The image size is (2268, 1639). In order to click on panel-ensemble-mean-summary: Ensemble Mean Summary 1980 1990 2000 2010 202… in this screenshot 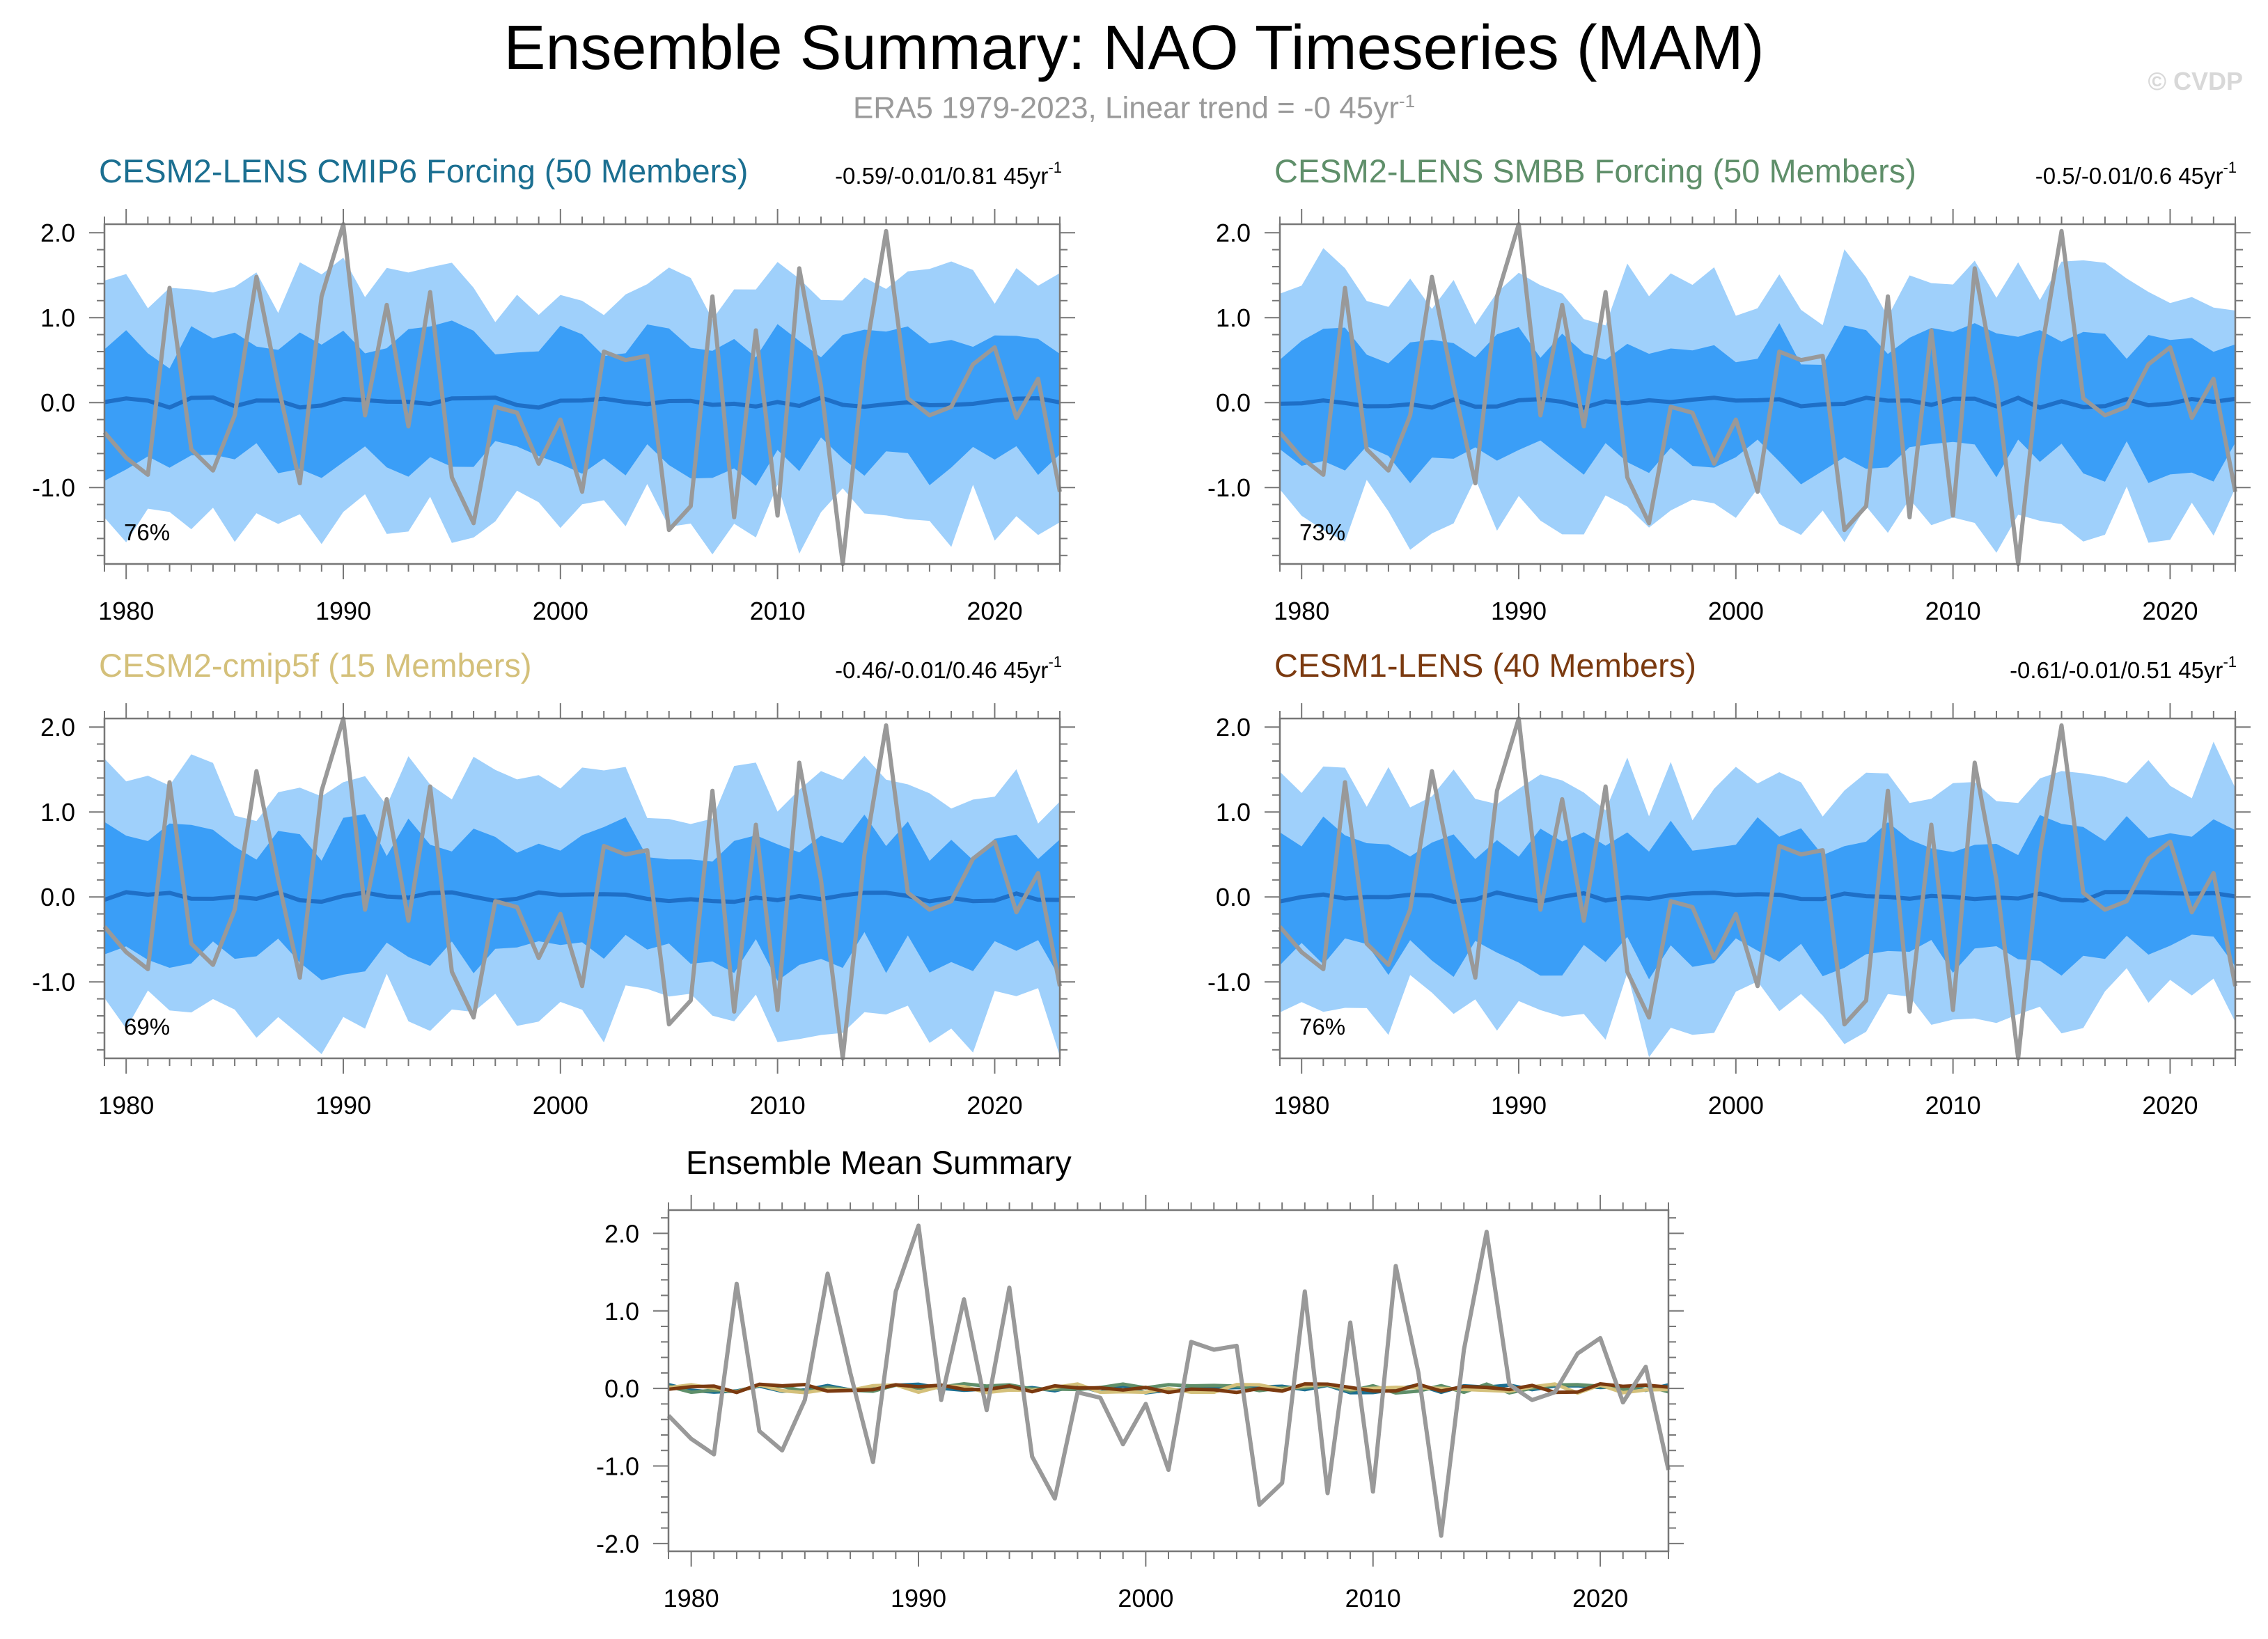, I will do `click(1140, 1378)`.